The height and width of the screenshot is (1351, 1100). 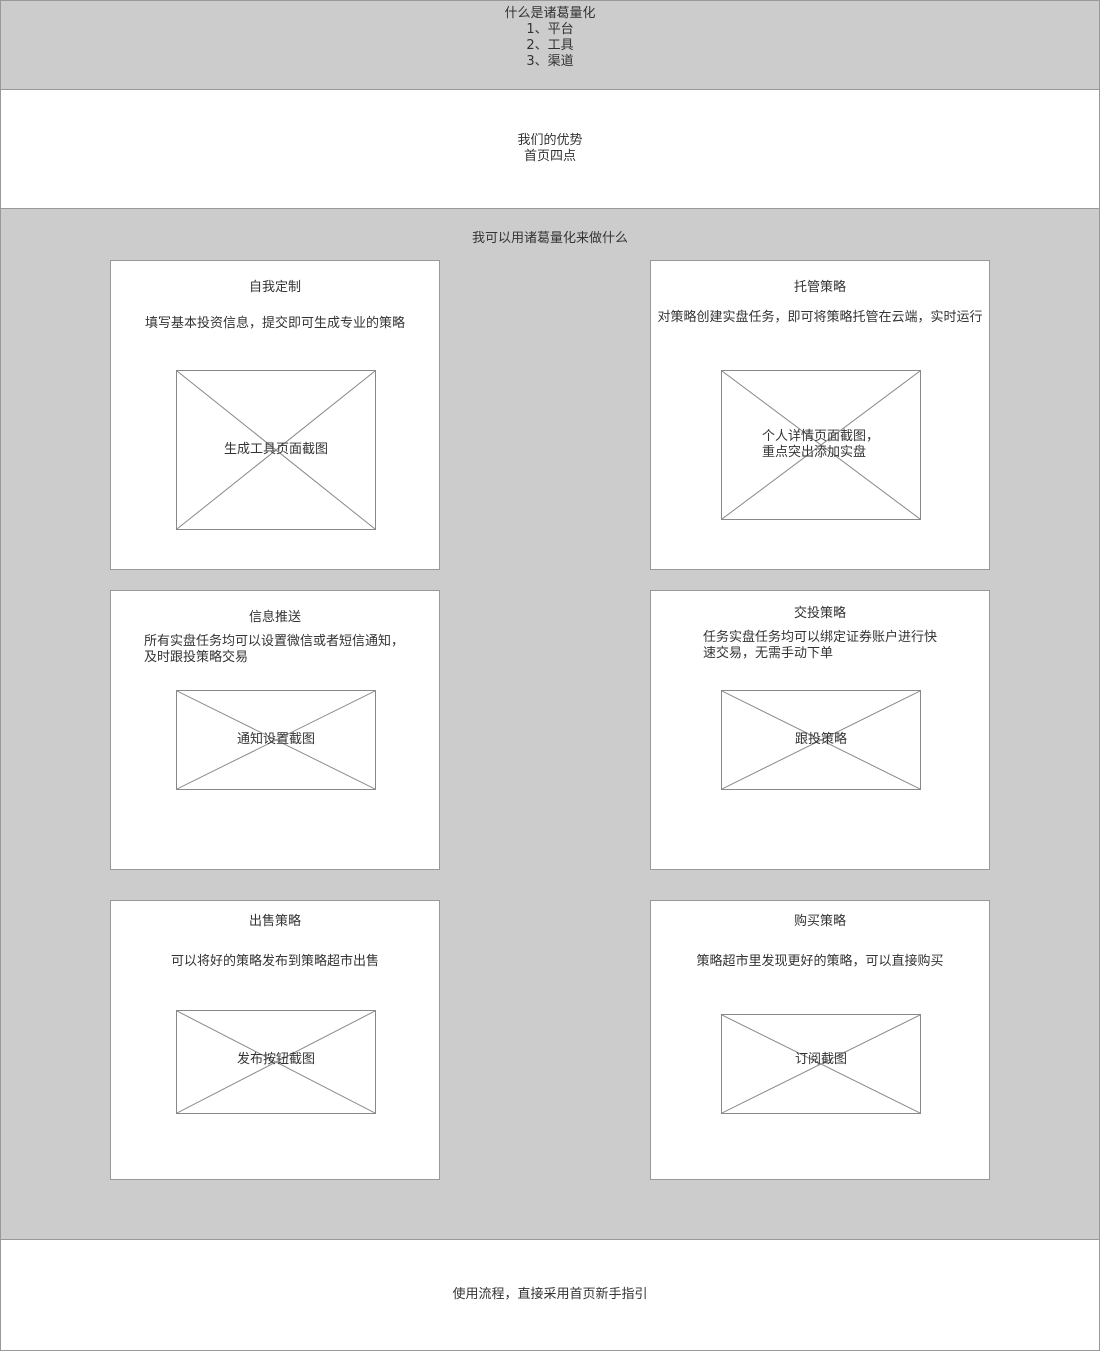 I want to click on intro-item-platform: 1、平台, so click(x=550, y=29).